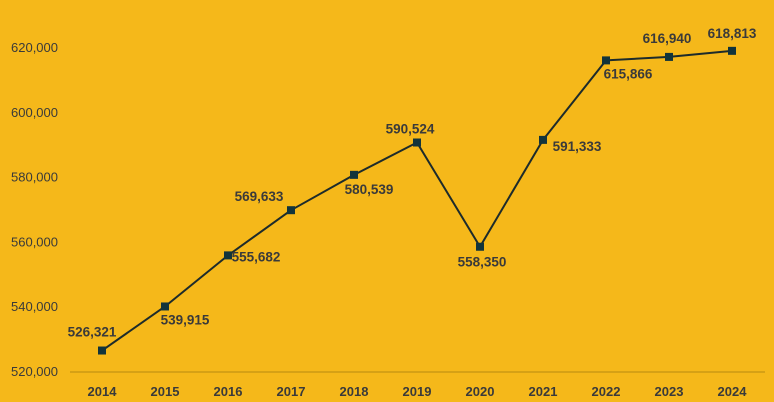  Describe the element at coordinates (92, 332) in the screenshot. I see `data-label: 526,321` at that location.